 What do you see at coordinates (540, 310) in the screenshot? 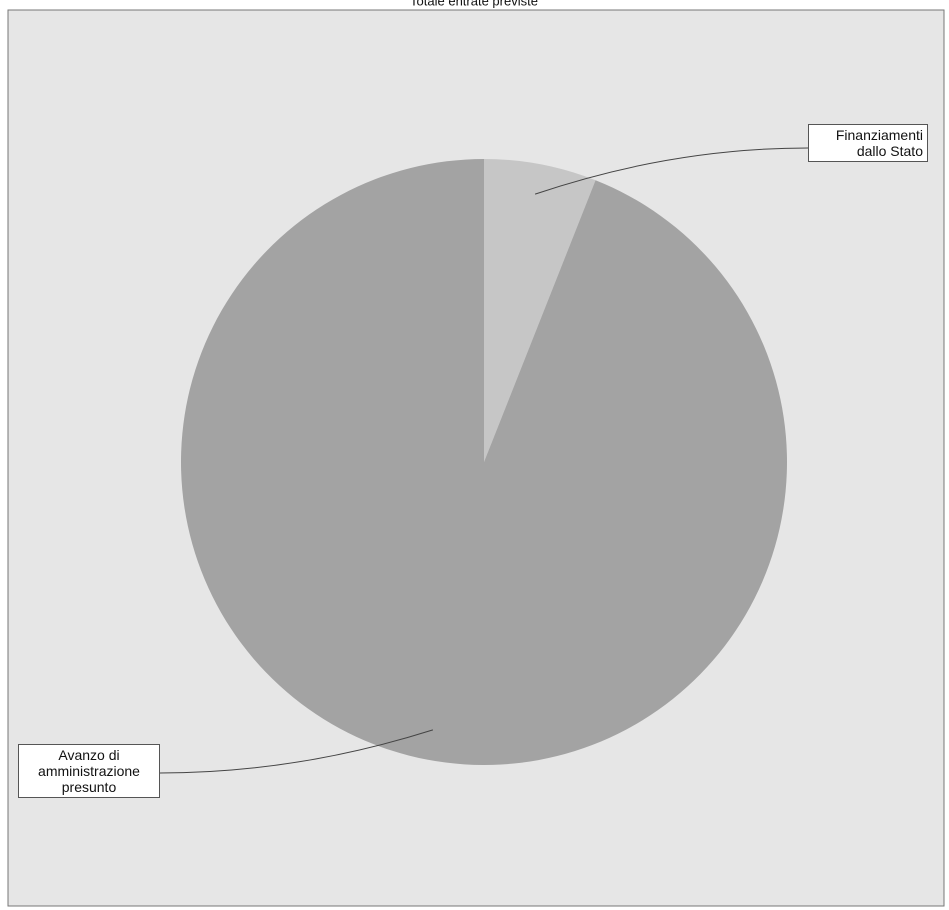
I see `pie-slice` at bounding box center [540, 310].